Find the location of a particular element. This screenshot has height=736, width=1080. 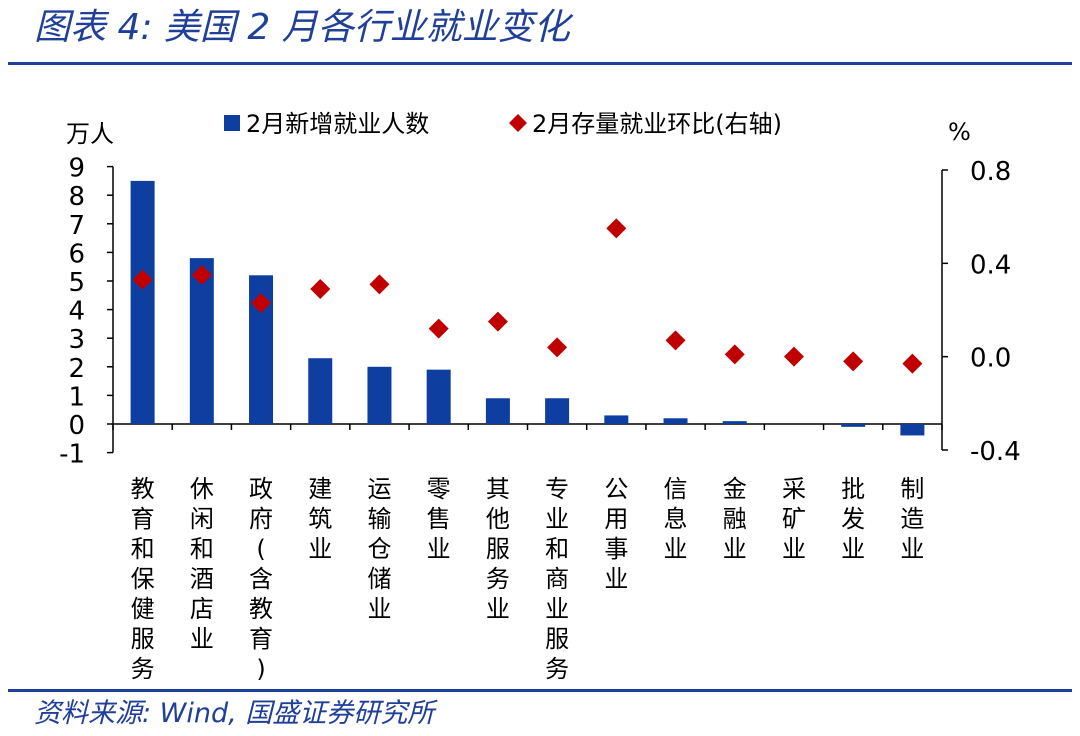

footer-rule is located at coordinates (540, 690).